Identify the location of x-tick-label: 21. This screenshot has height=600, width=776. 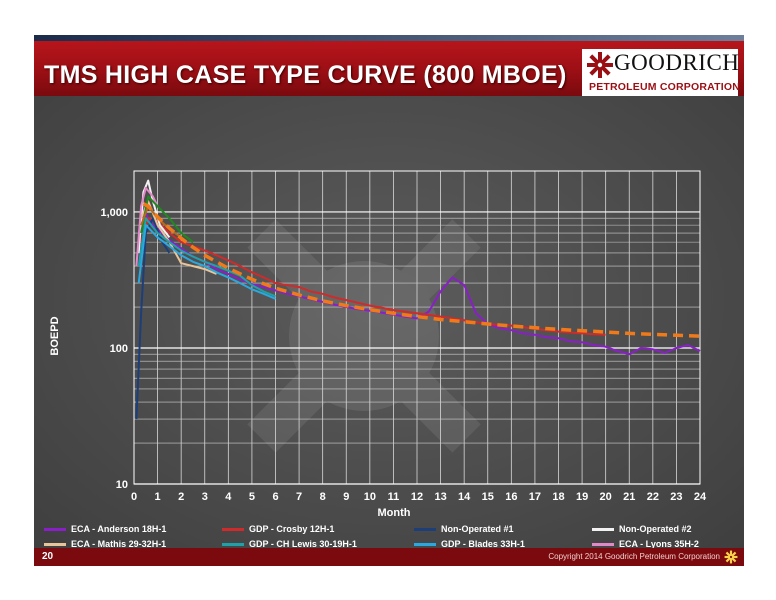
(629, 497).